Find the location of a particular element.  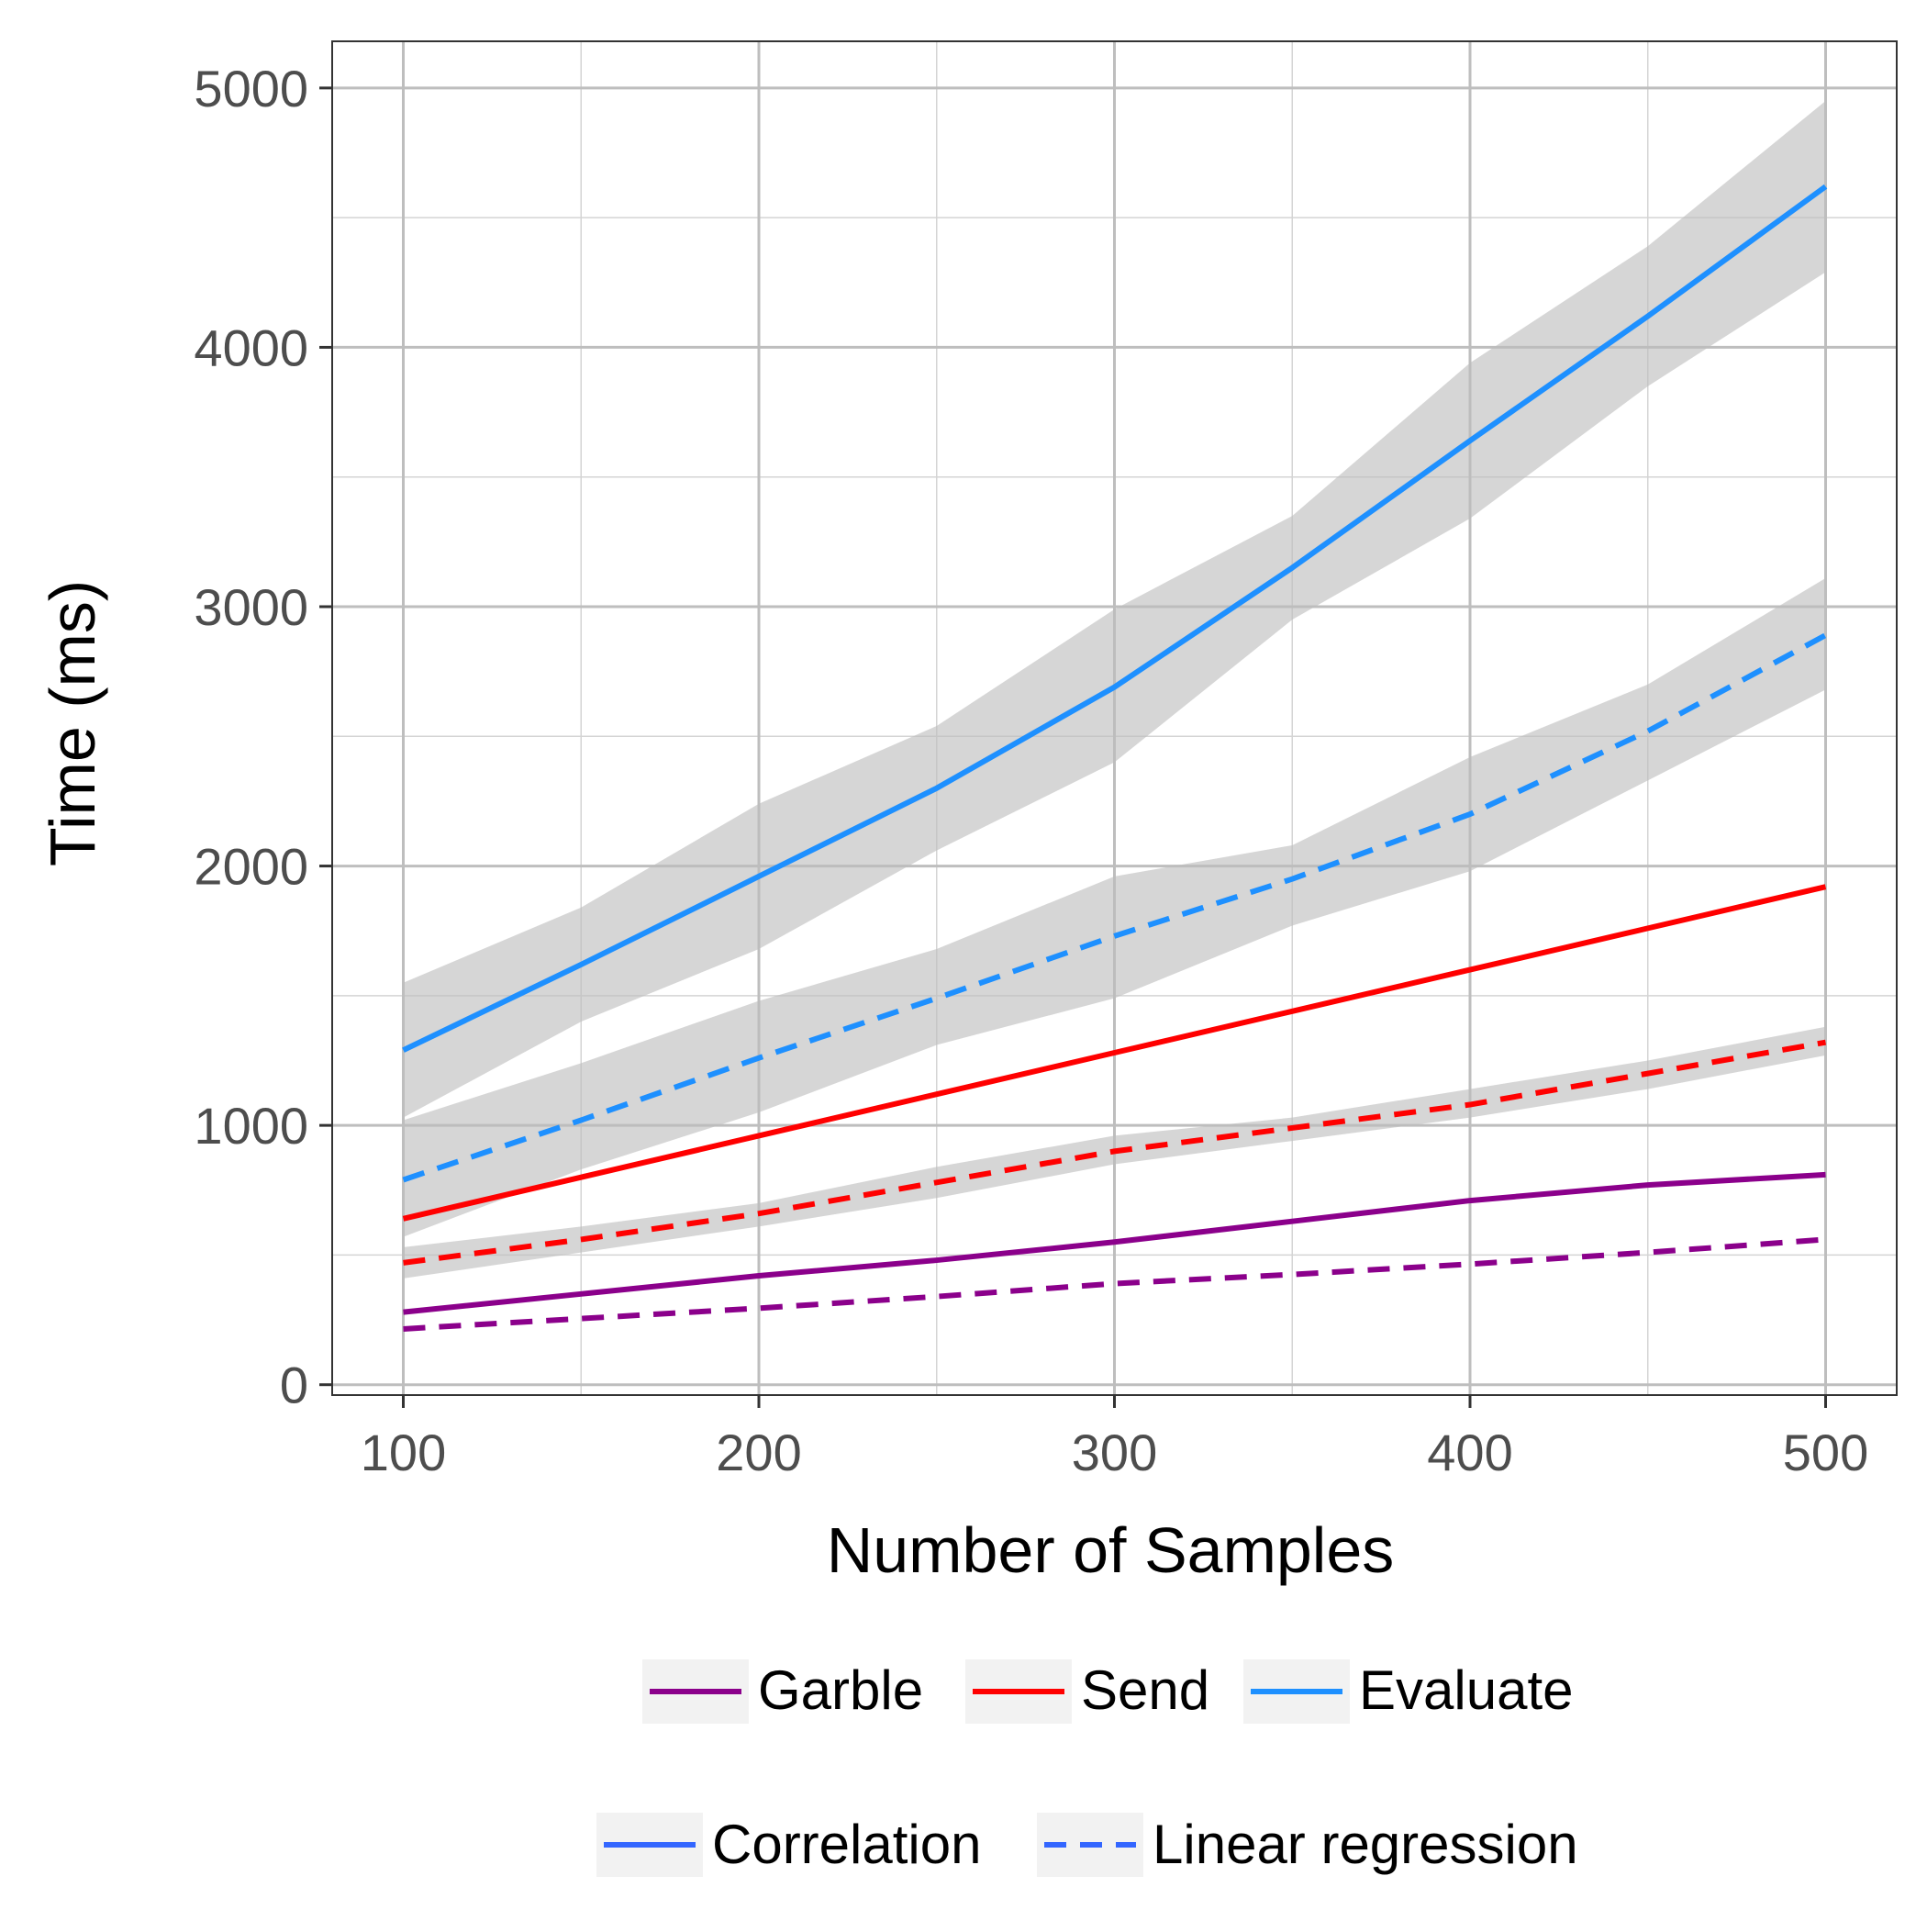

y-tick-label: 2000 is located at coordinates (251, 867).